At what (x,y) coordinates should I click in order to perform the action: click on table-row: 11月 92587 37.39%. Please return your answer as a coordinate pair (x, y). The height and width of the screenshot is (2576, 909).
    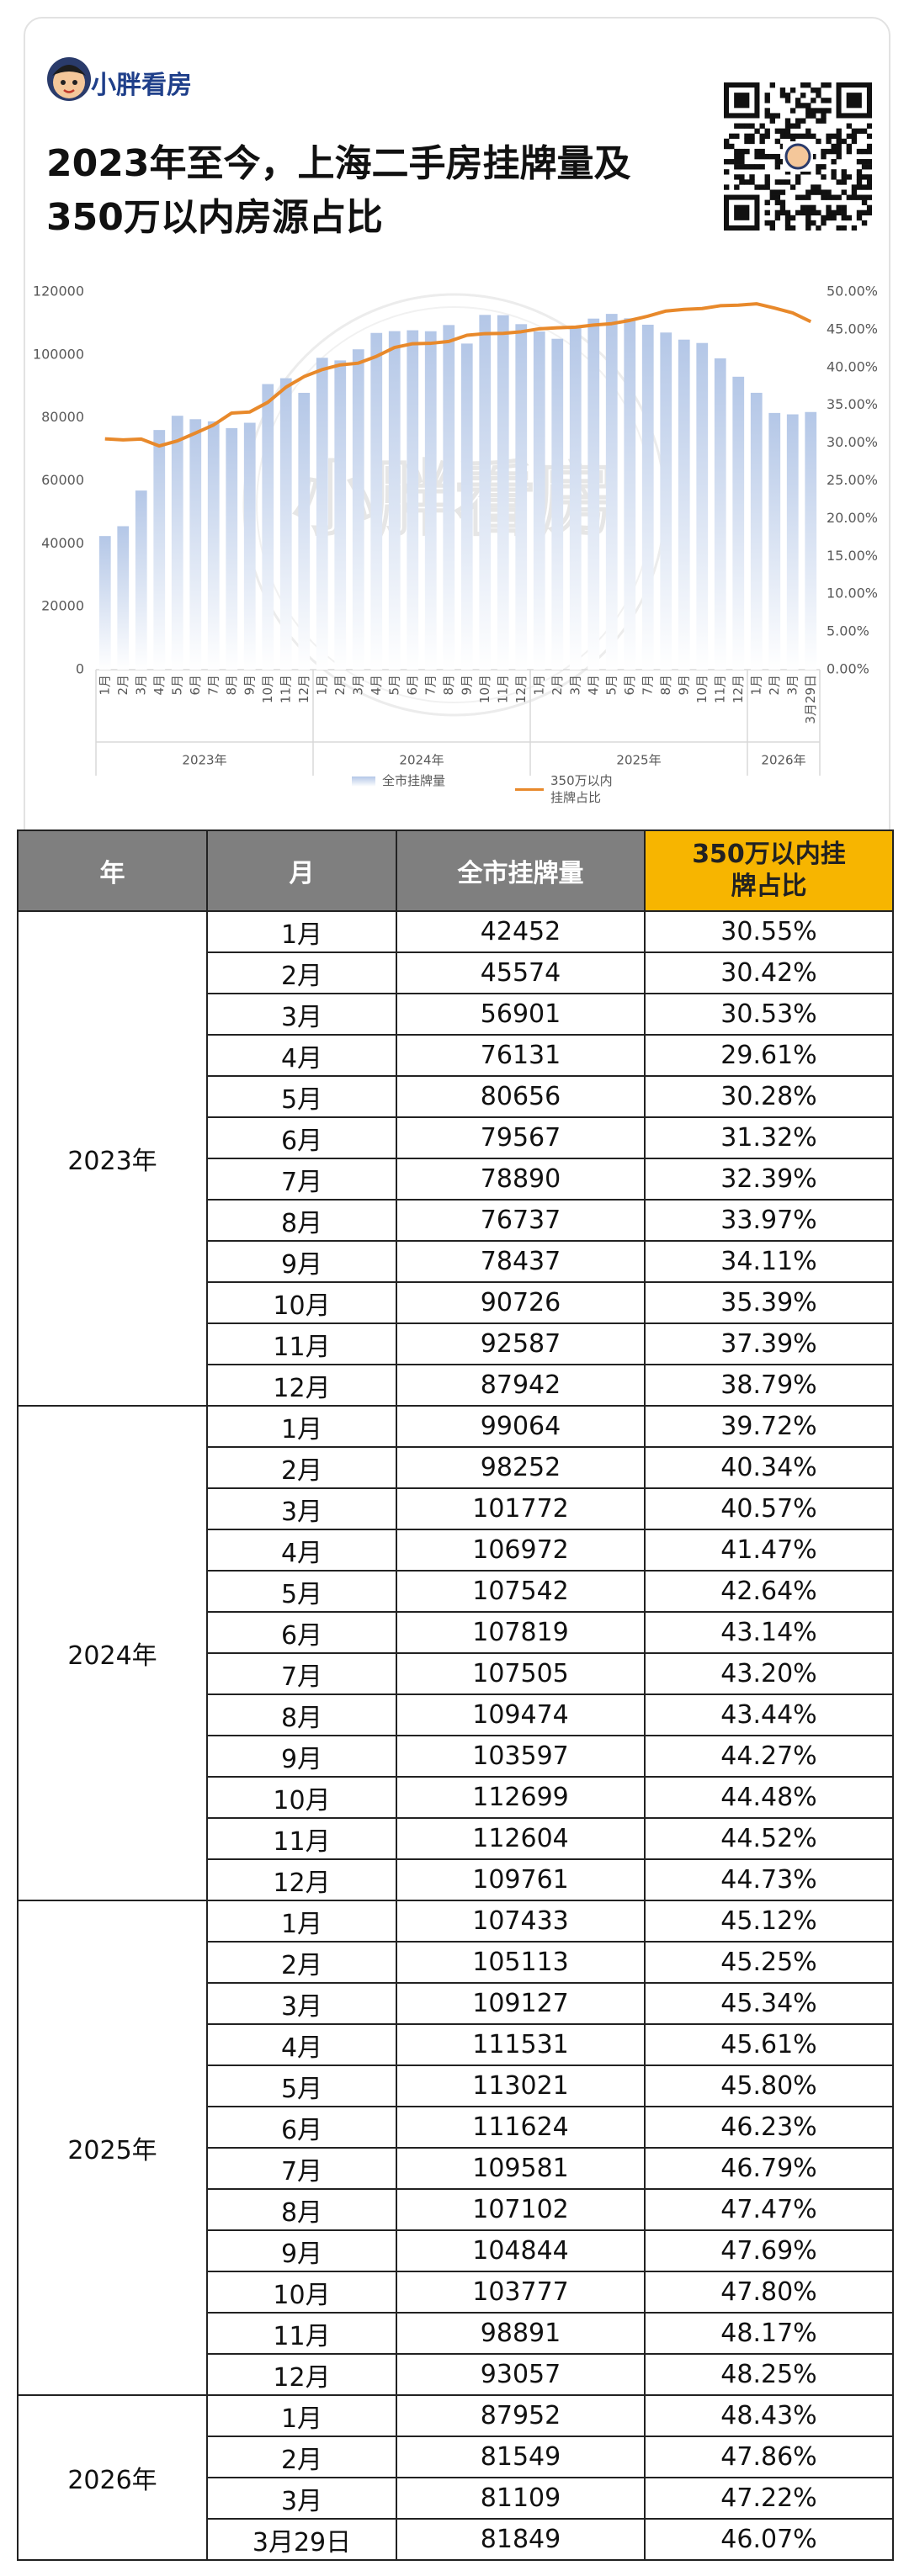
    Looking at the image, I should click on (456, 1343).